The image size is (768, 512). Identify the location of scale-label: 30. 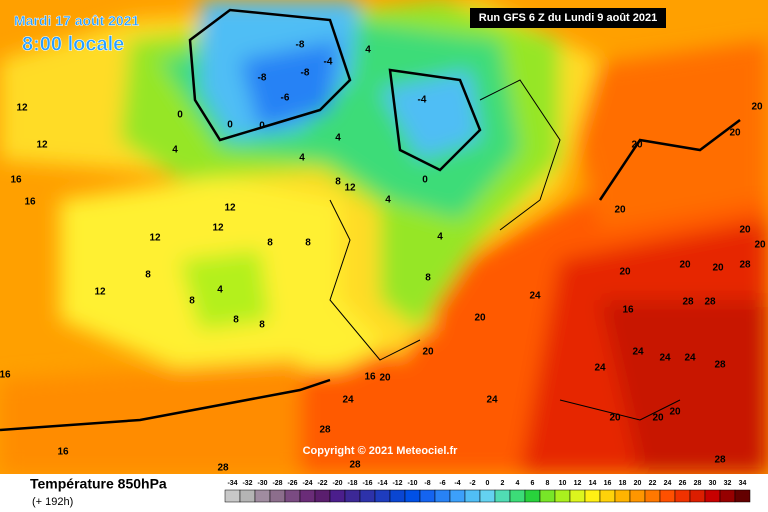
(713, 483).